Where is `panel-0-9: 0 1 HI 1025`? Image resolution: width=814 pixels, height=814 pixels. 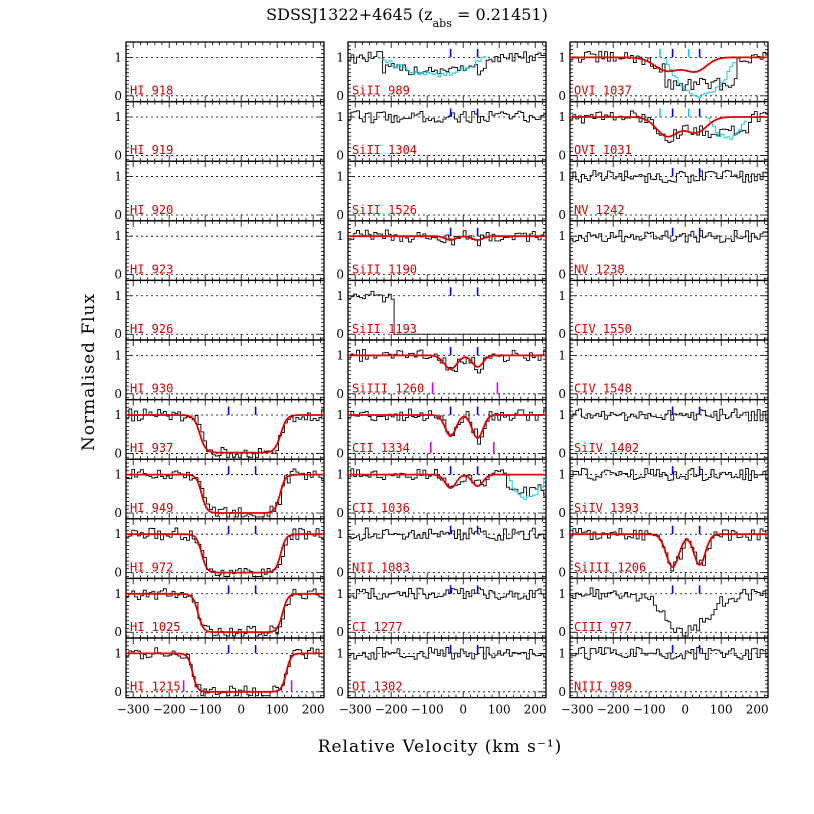
panel-0-9: 0 1 HI 1025 is located at coordinates (219, 608).